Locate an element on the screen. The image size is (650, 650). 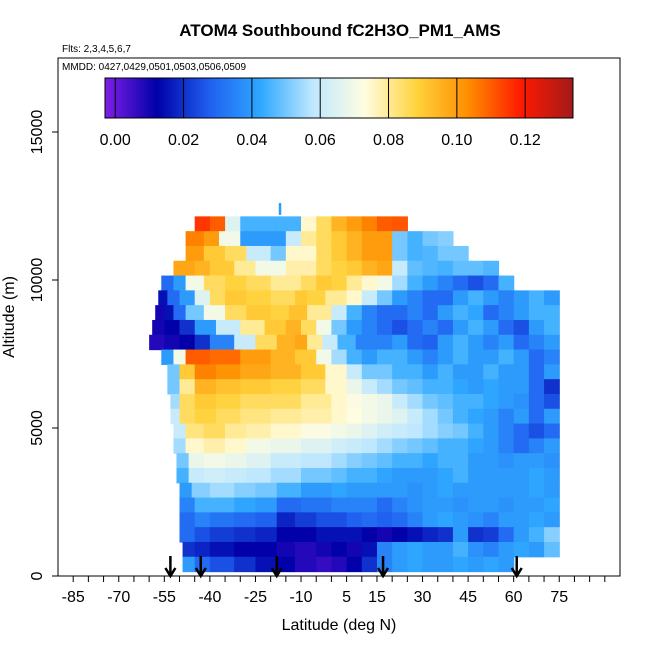
y-axis: 0 5000 10000 15000 is located at coordinates (43, 345).